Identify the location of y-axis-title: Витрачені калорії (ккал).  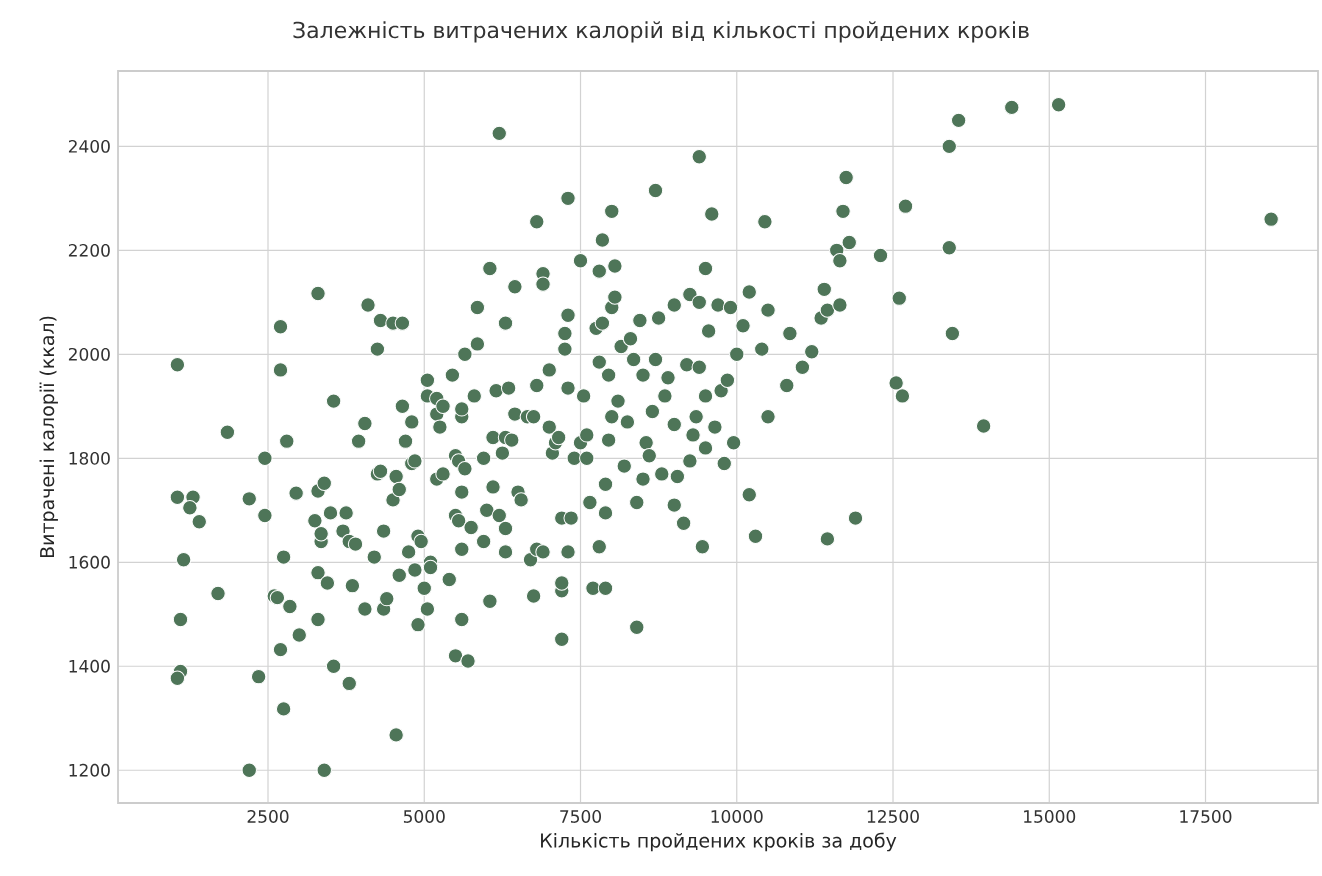
(48, 437).